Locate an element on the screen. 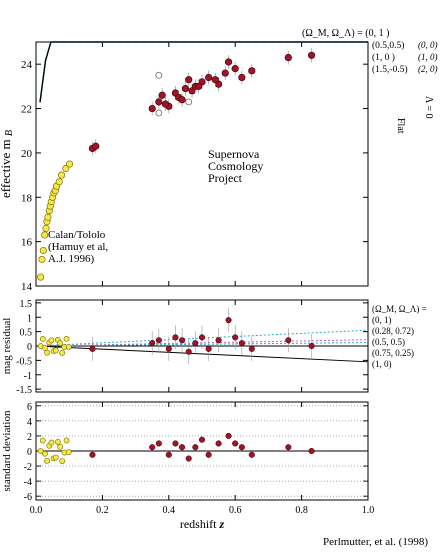 This screenshot has width=441, height=555. y-tick-label: -1.5 is located at coordinates (24, 390).